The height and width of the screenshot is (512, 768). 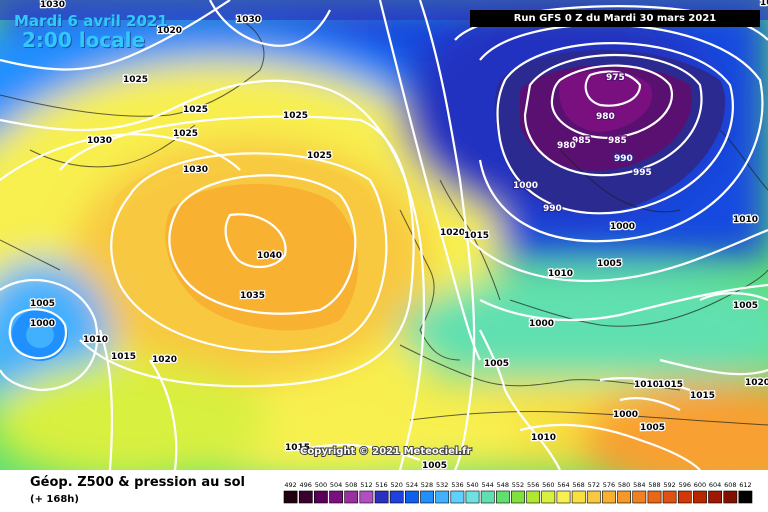 I want to click on legend-value-label: 548, so click(x=503, y=485).